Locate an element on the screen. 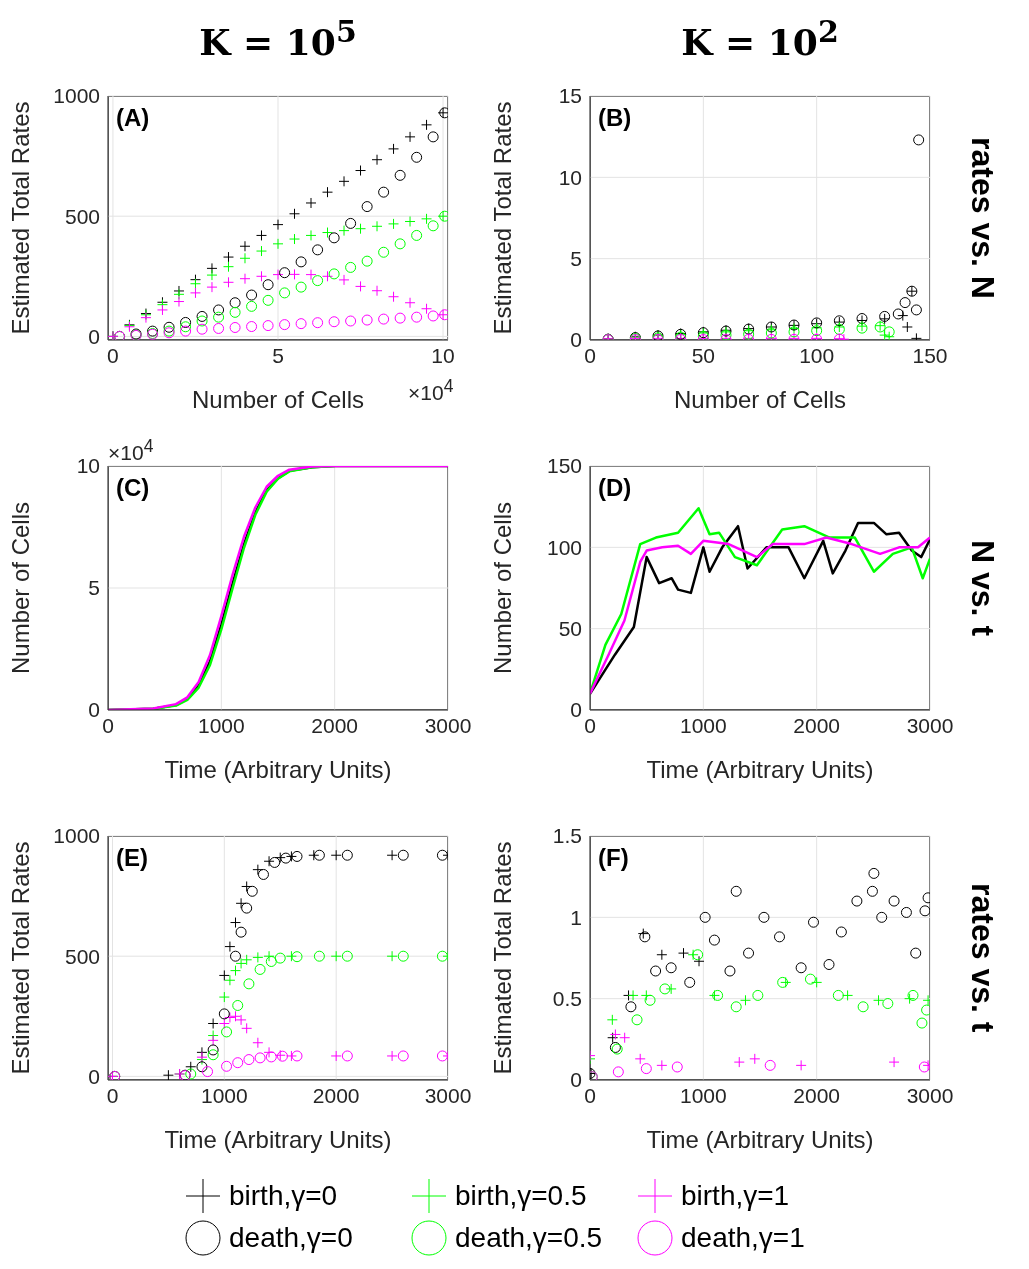  y-tick-label: 1 is located at coordinates (576, 917).